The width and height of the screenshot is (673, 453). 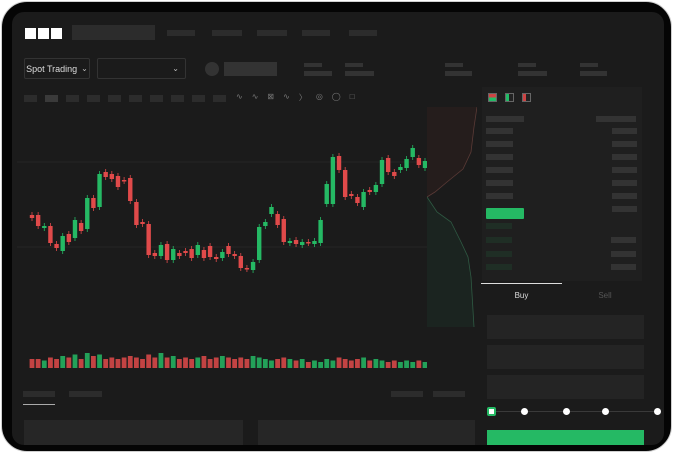 What do you see at coordinates (452, 152) in the screenshot?
I see `ask-depth-area` at bounding box center [452, 152].